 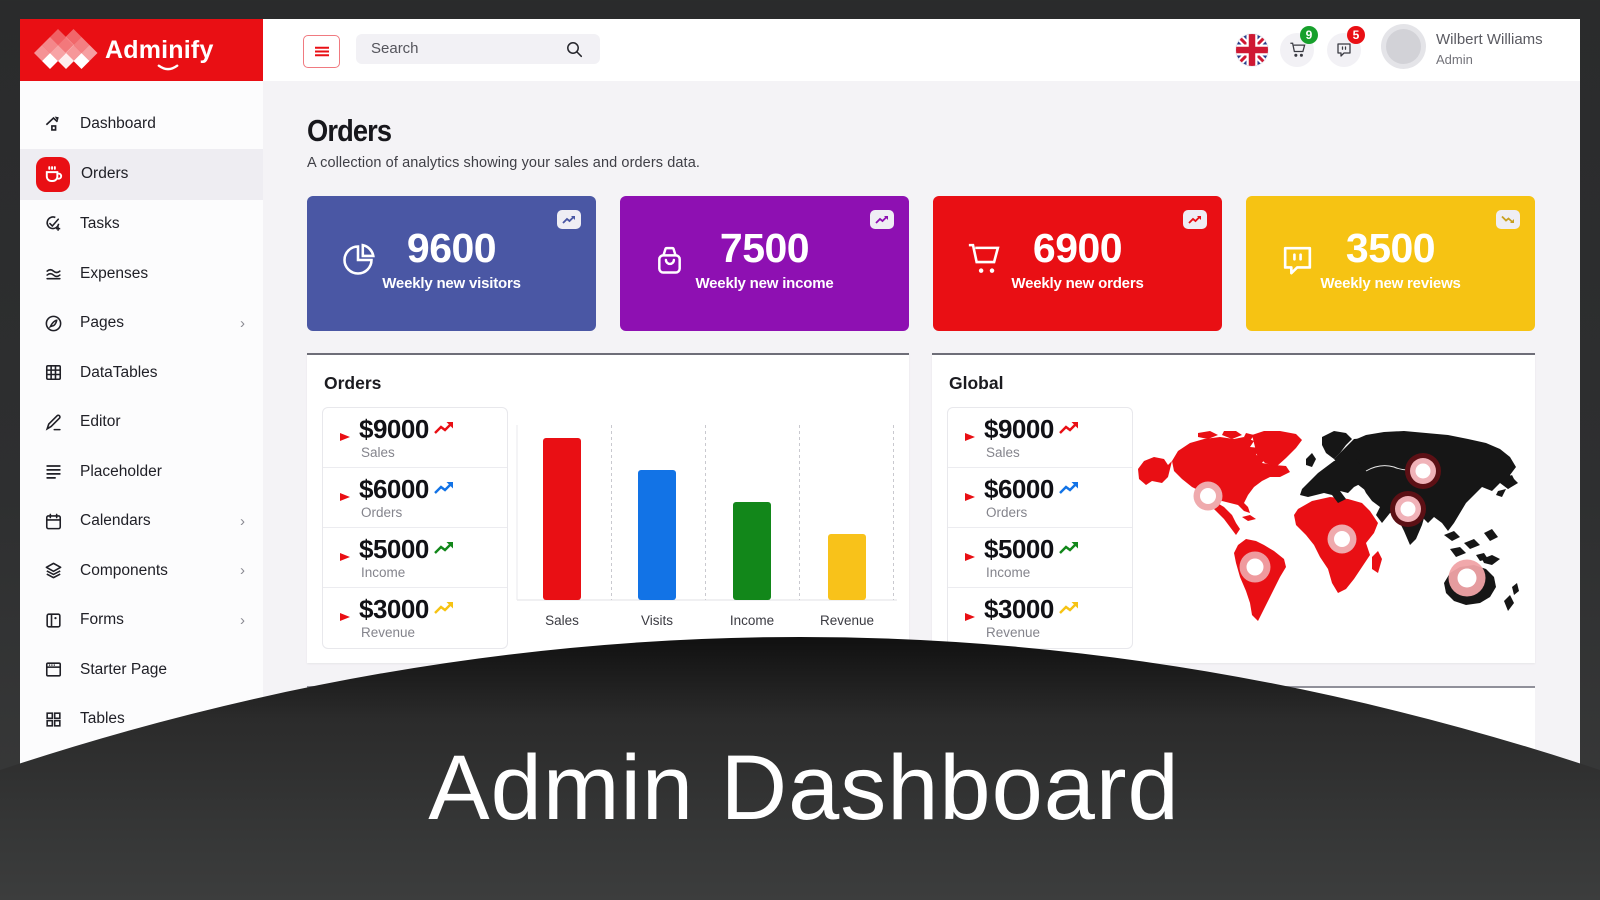 What do you see at coordinates (752, 620) in the screenshot?
I see `svg-text: Income` at bounding box center [752, 620].